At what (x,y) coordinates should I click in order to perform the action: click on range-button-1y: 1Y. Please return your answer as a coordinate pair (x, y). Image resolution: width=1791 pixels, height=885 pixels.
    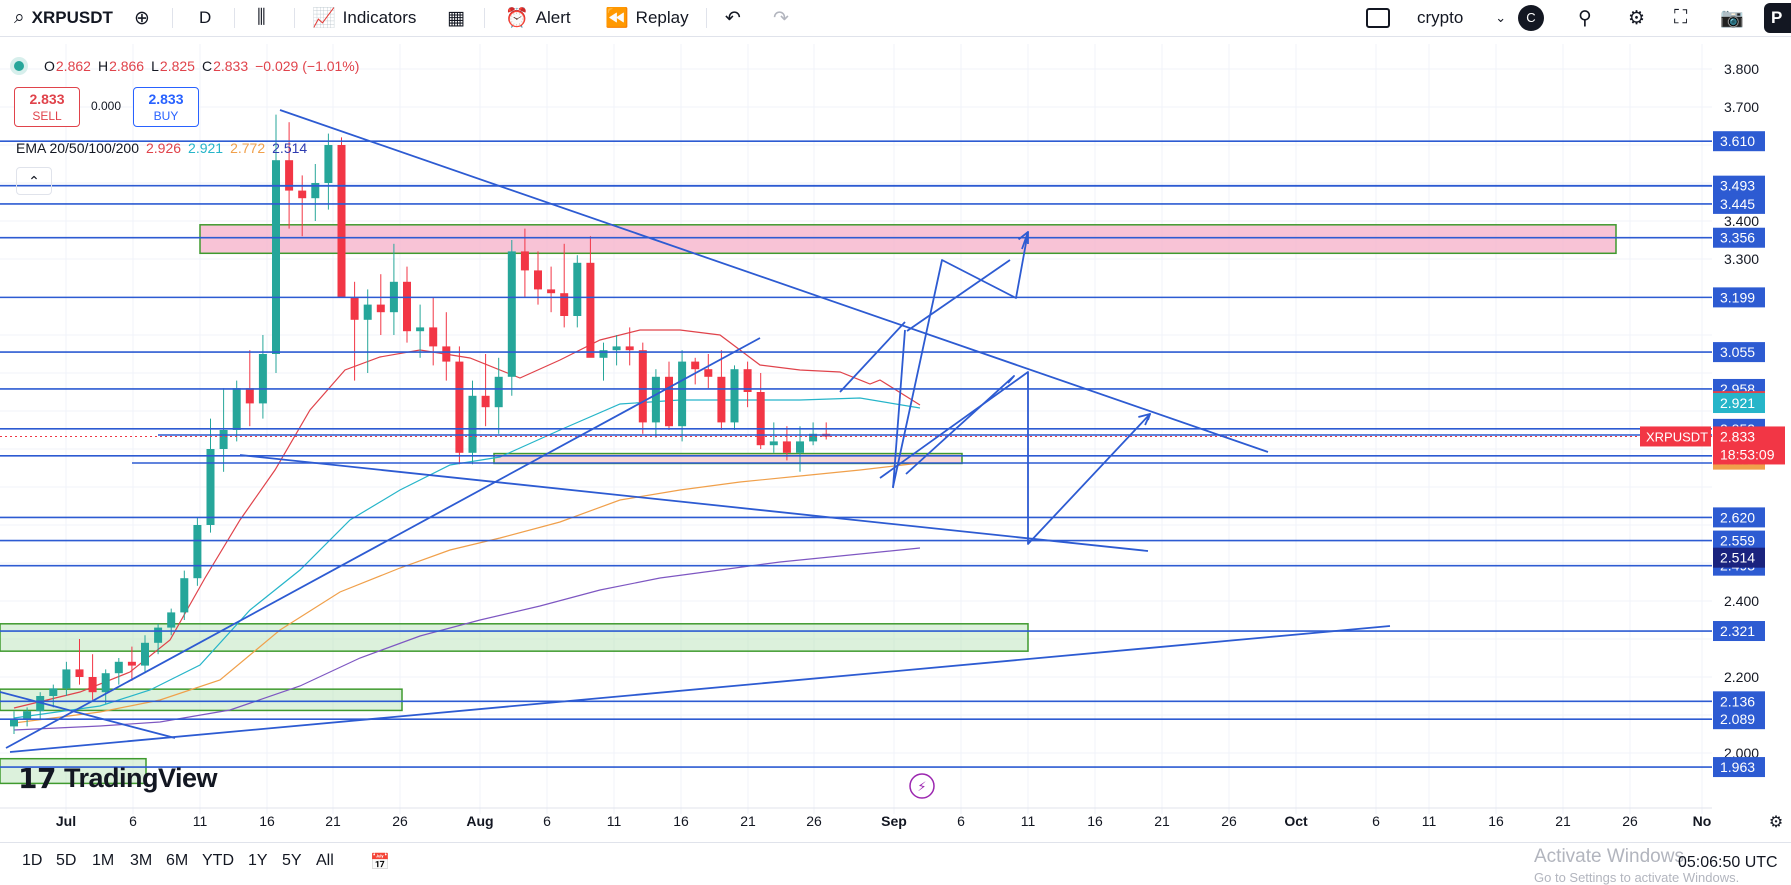
    Looking at the image, I should click on (258, 860).